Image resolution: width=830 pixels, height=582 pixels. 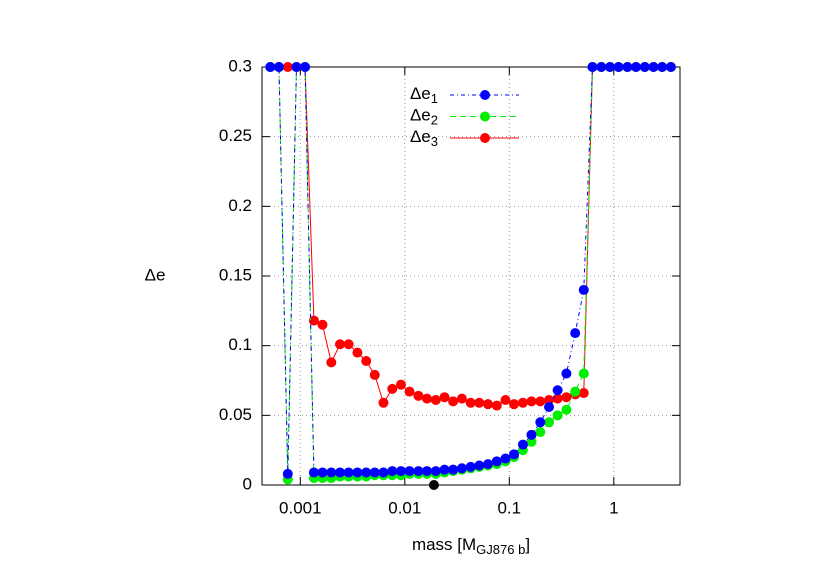 What do you see at coordinates (300, 507) in the screenshot?
I see `x-tick-label: 0.001` at bounding box center [300, 507].